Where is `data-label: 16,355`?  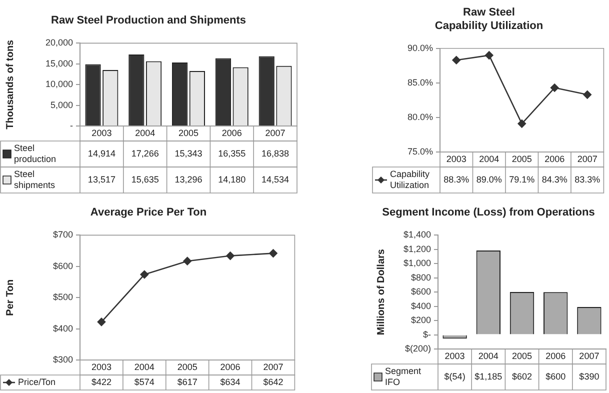
data-label: 16,355 is located at coordinates (232, 153).